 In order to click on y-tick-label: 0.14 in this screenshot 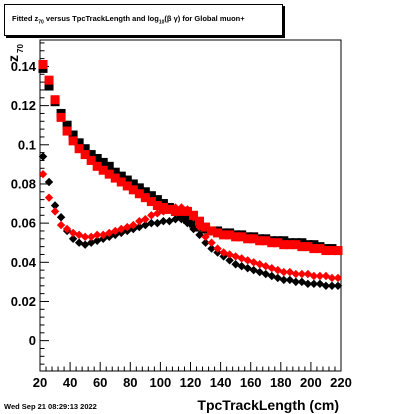, I will do `click(24, 66)`.